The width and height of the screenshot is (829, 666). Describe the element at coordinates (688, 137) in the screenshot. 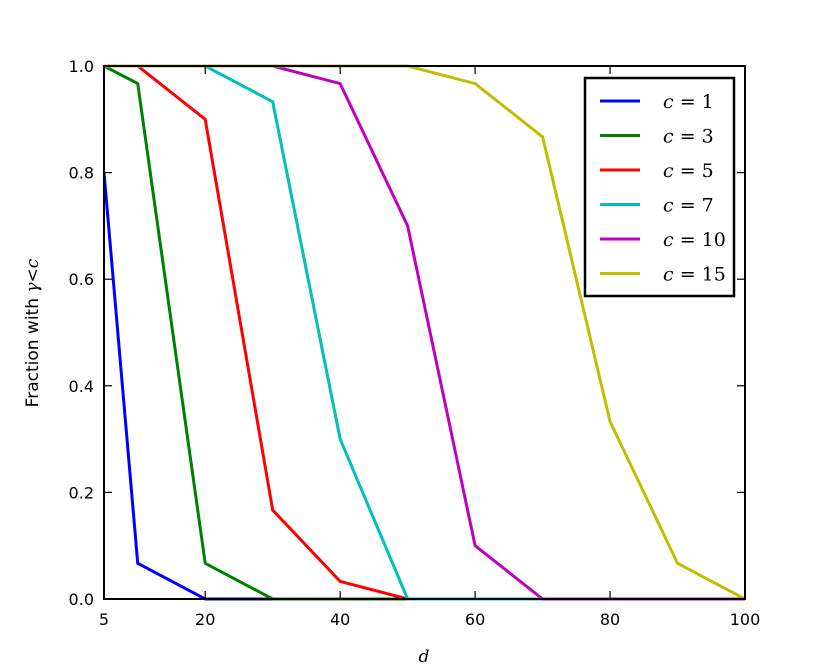

I see `legend-label: c = 3` at that location.